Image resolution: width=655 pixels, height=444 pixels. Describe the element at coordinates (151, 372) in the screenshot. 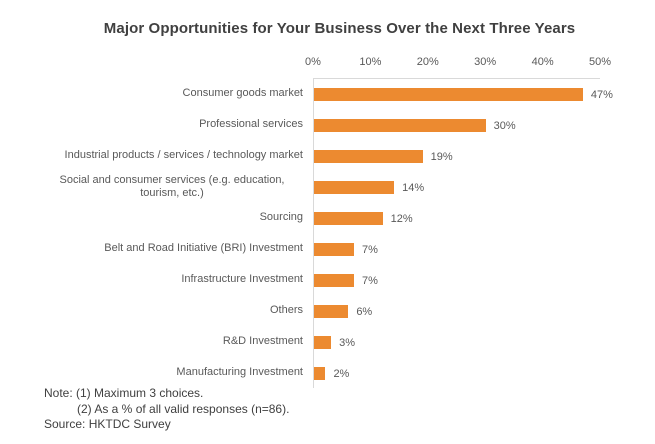

I see `category-label: Manufacturing Investment` at that location.